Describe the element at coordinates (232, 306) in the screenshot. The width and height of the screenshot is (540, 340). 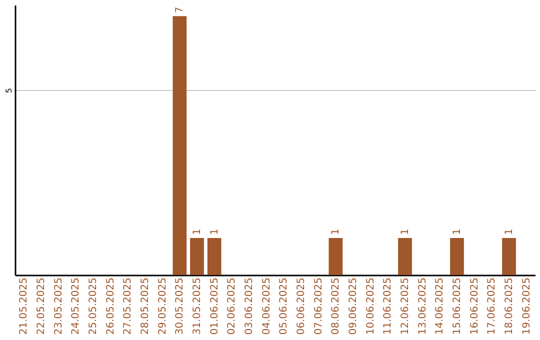
I see `x-tick-label: 02.06.2025` at that location.